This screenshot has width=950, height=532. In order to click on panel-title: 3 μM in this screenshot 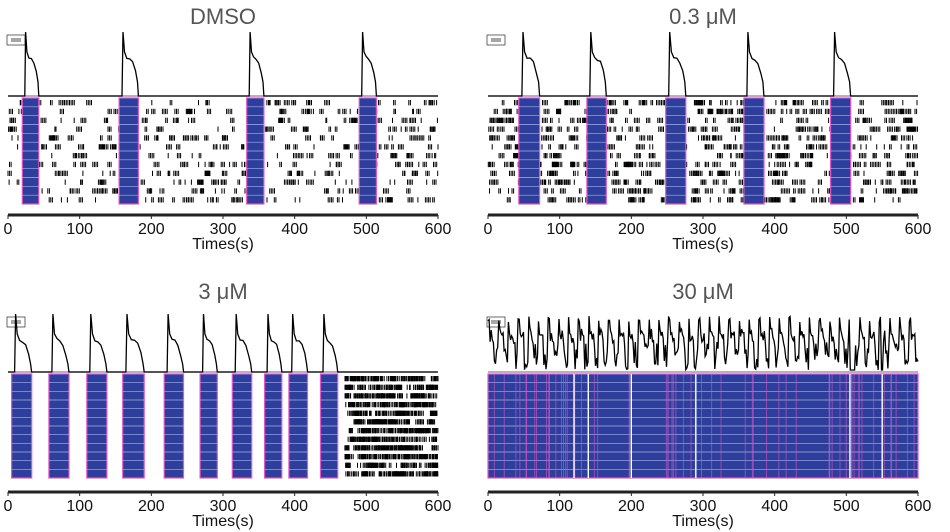, I will do `click(222, 291)`.